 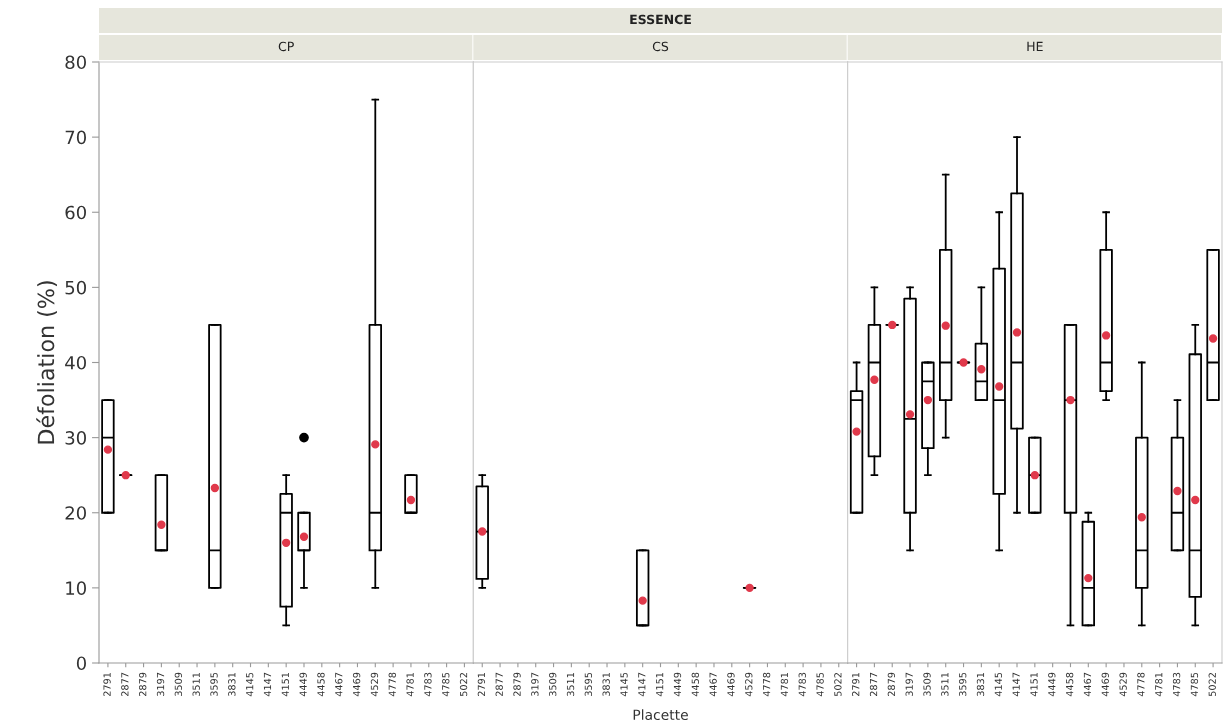 What do you see at coordinates (75, 137) in the screenshot?
I see `y-tick-label: 70` at bounding box center [75, 137].